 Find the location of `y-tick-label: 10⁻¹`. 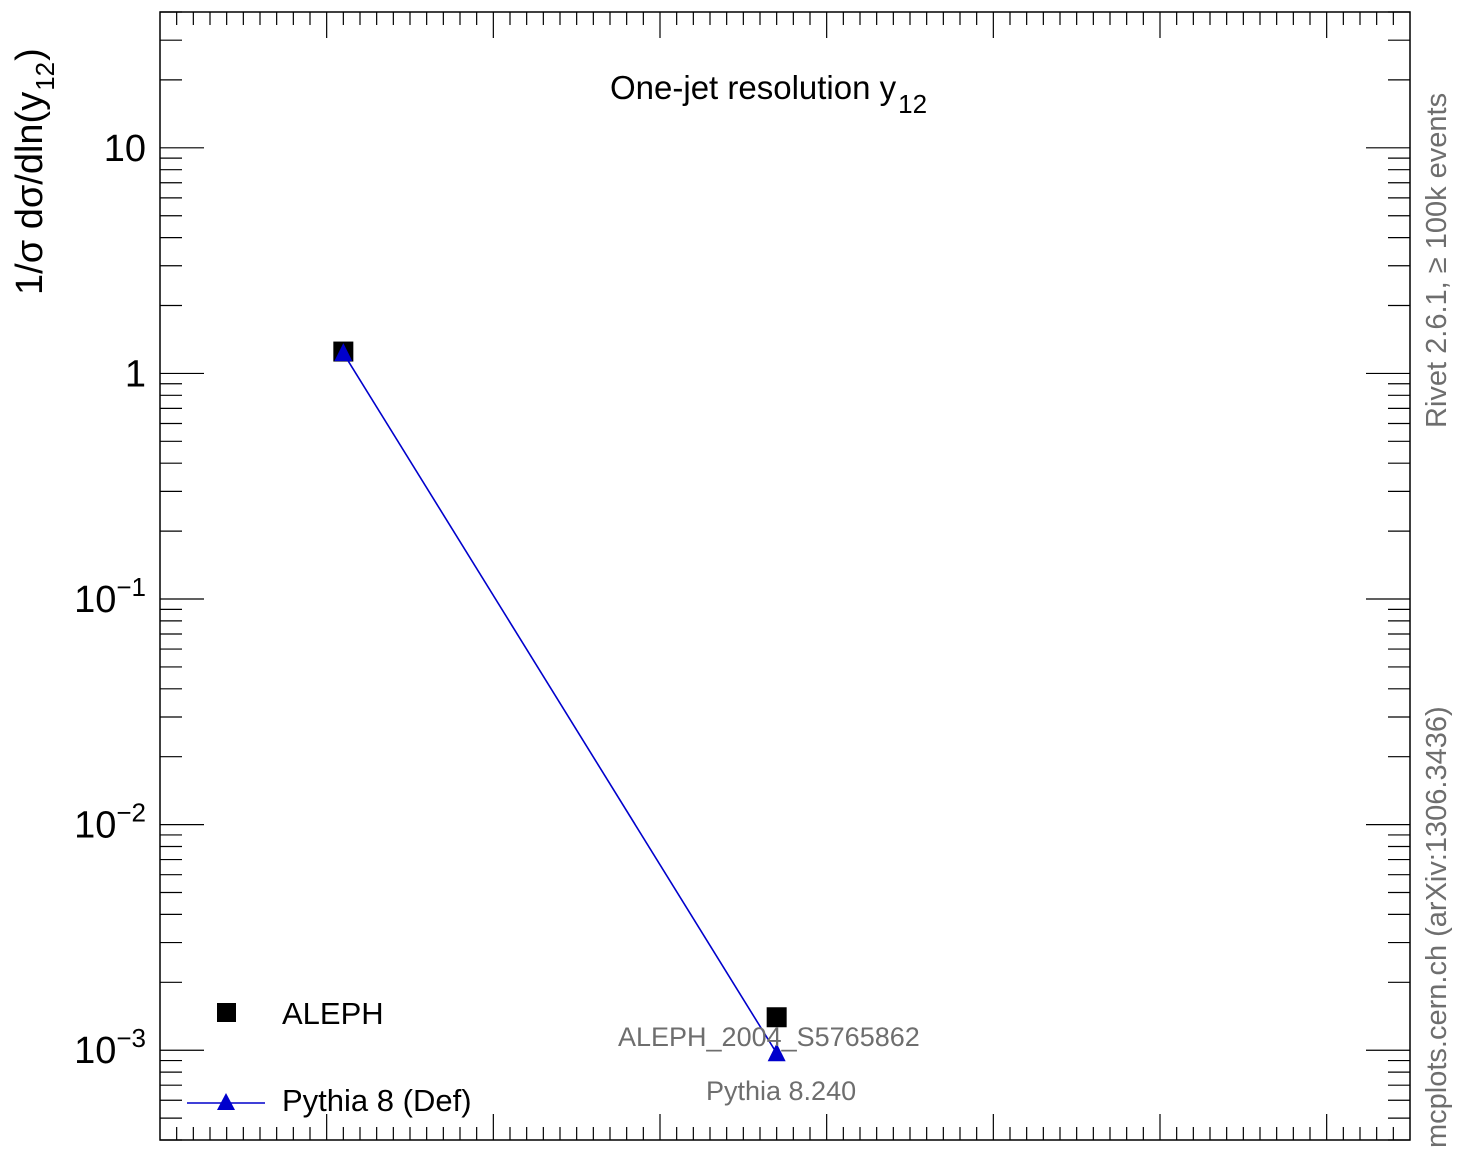

y-tick-label: 10⁻¹ is located at coordinates (110, 596).